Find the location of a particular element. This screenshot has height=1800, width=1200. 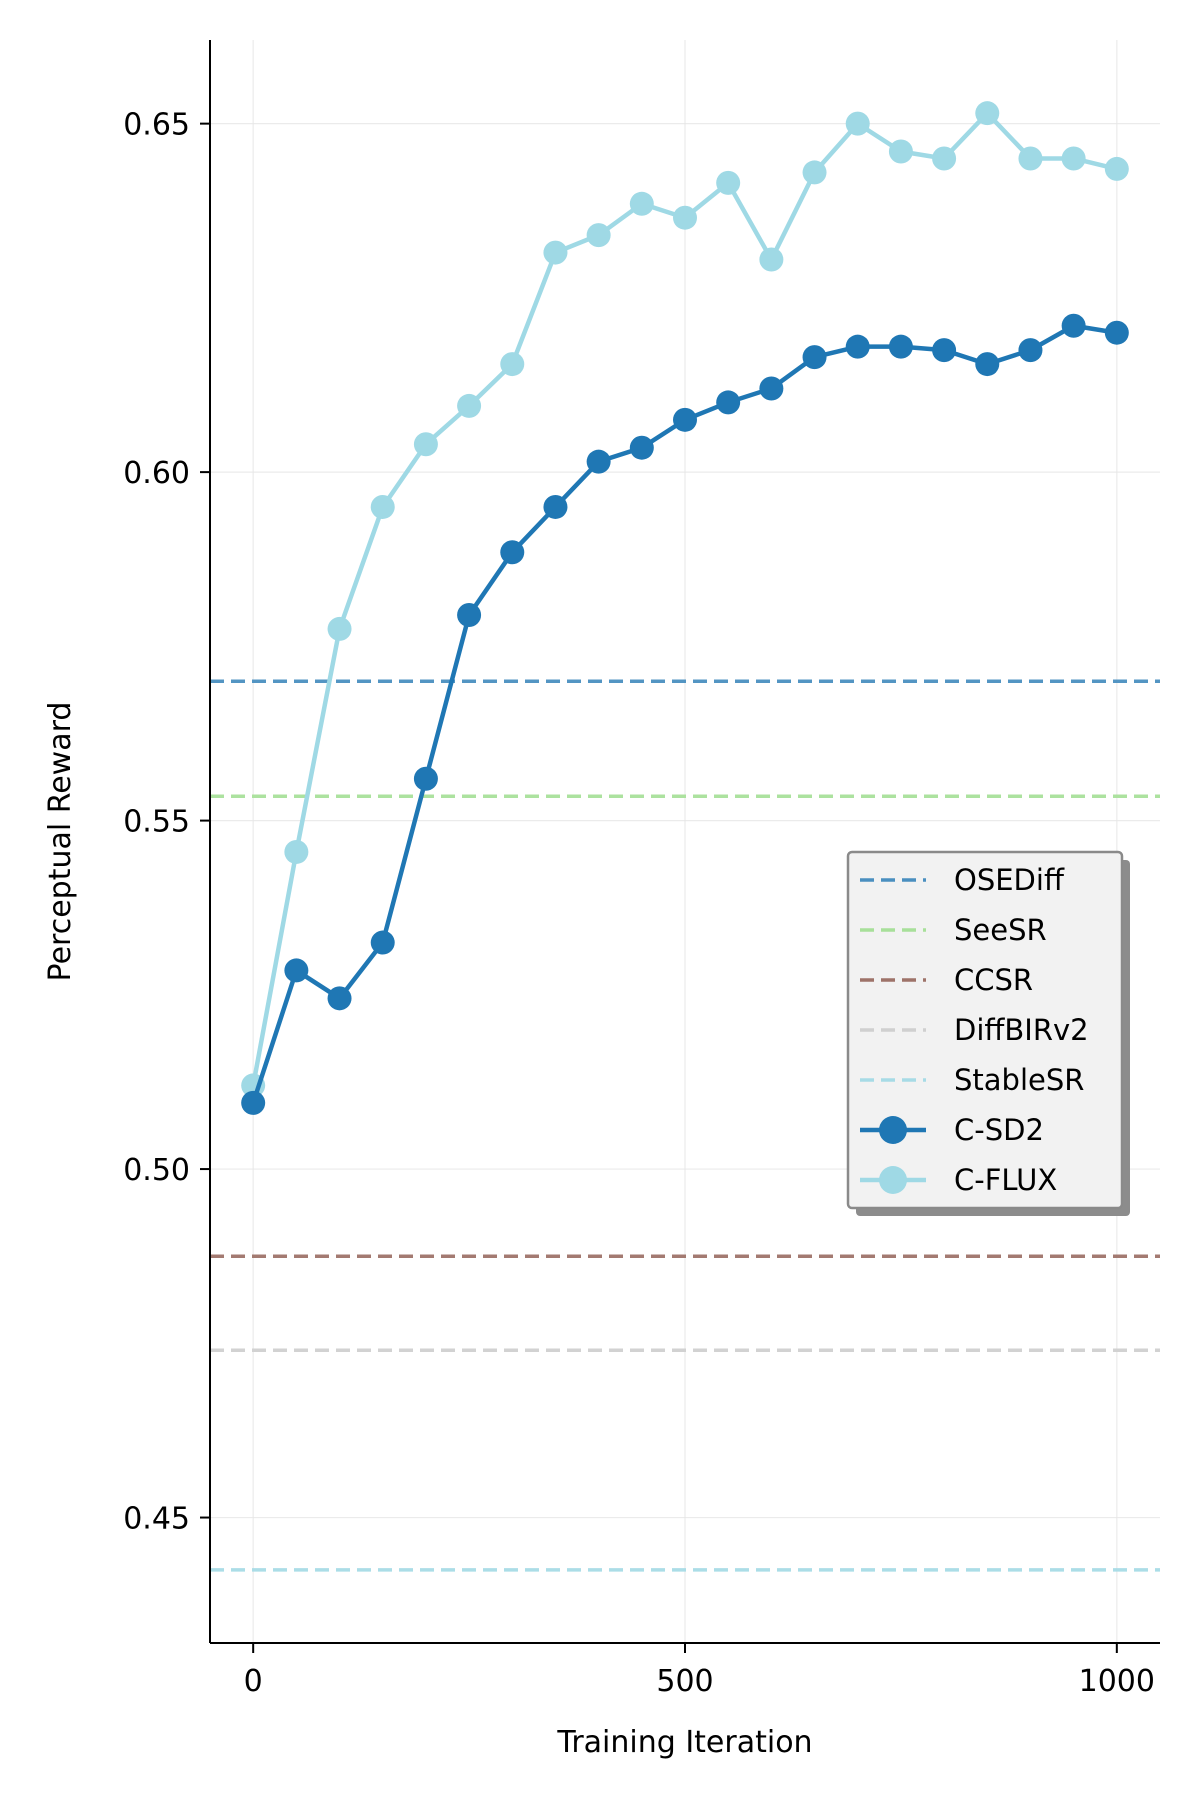

x-tick-label: 500 is located at coordinates (684, 1681).